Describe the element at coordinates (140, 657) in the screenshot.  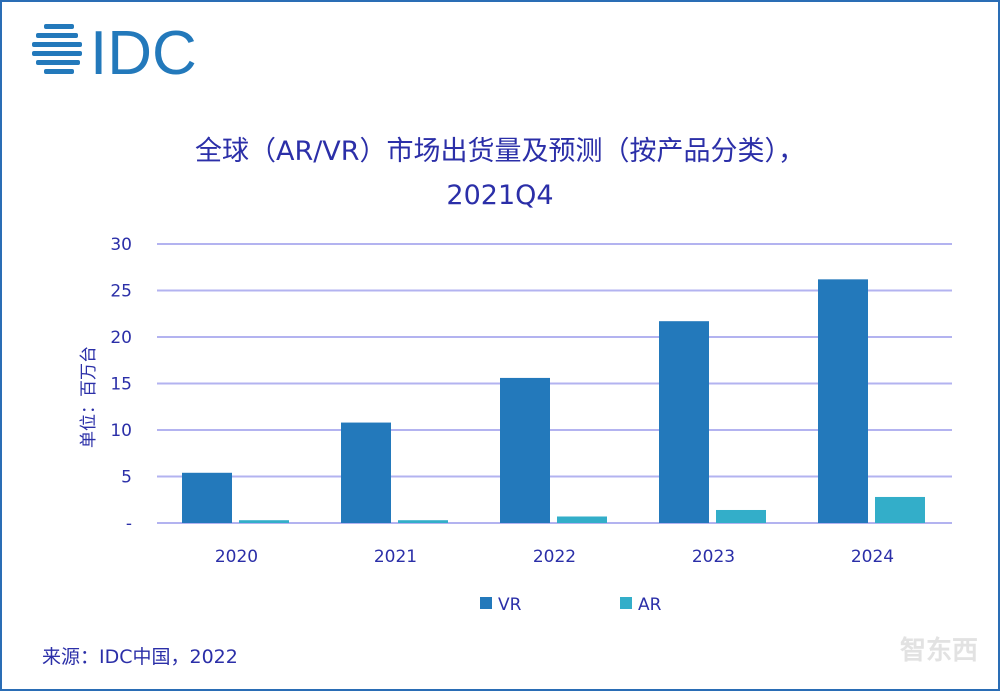
I see `source-note: 来源：IDC中国，2022` at that location.